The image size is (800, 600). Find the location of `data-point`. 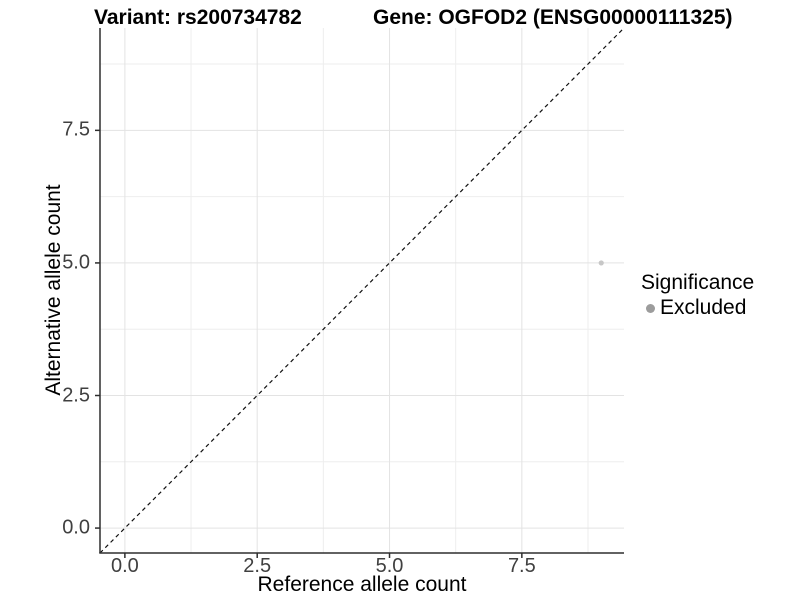

data-point is located at coordinates (601, 263).